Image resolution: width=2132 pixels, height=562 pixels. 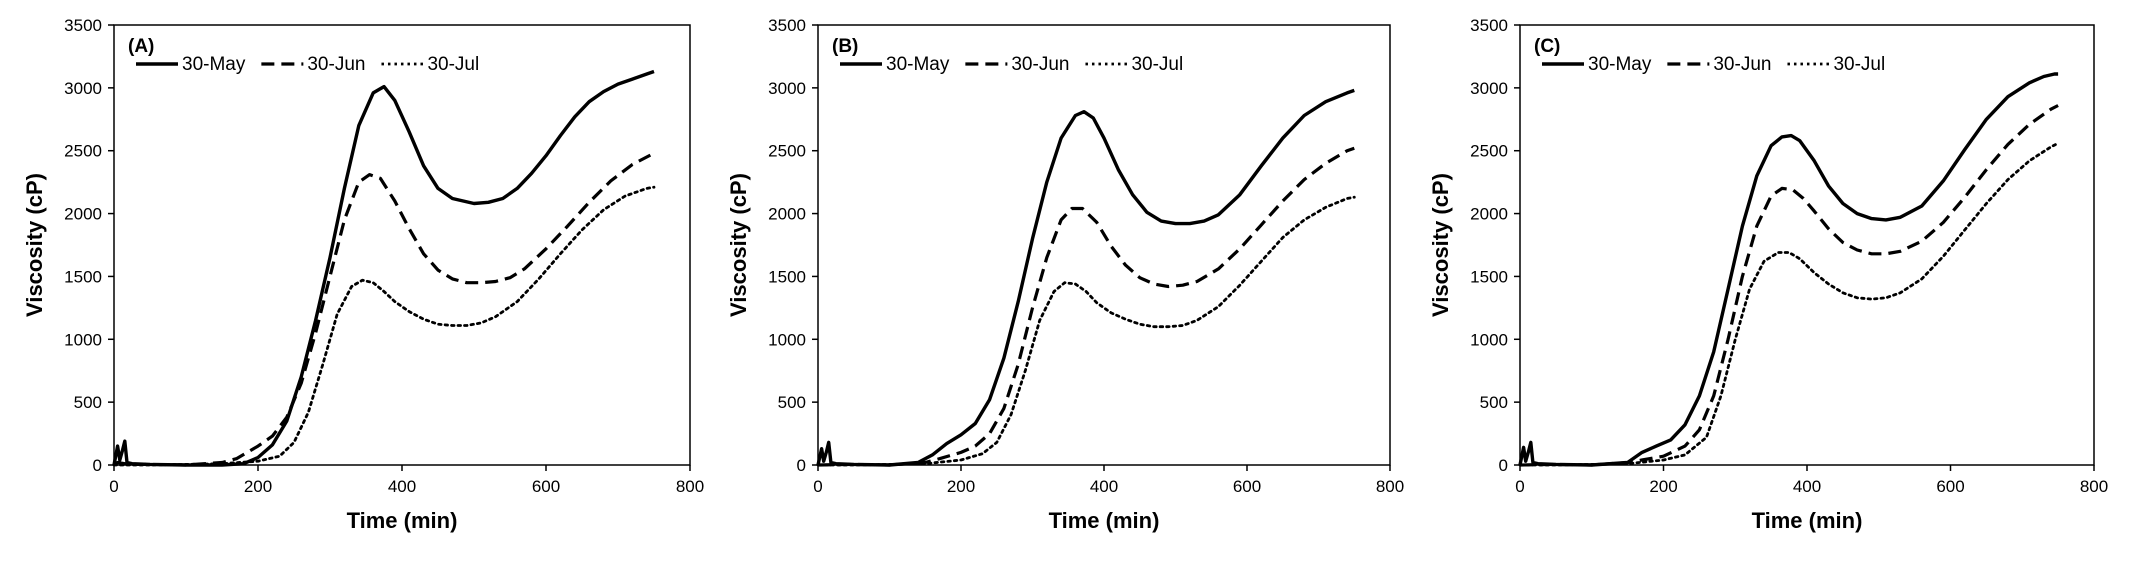 What do you see at coordinates (1547, 46) in the screenshot?
I see `panel-label: (C)` at bounding box center [1547, 46].